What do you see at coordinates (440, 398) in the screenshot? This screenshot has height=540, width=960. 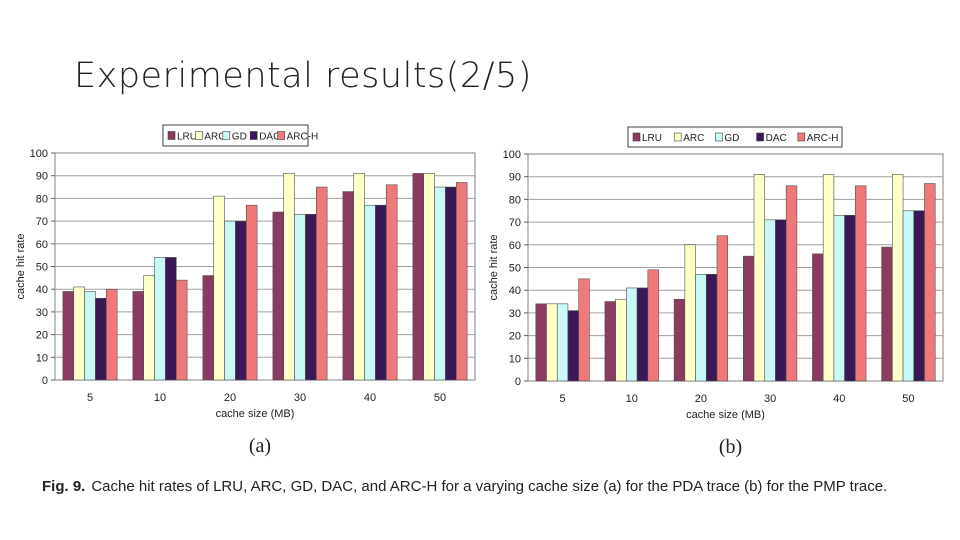 I see `x-tick-label: 50` at bounding box center [440, 398].